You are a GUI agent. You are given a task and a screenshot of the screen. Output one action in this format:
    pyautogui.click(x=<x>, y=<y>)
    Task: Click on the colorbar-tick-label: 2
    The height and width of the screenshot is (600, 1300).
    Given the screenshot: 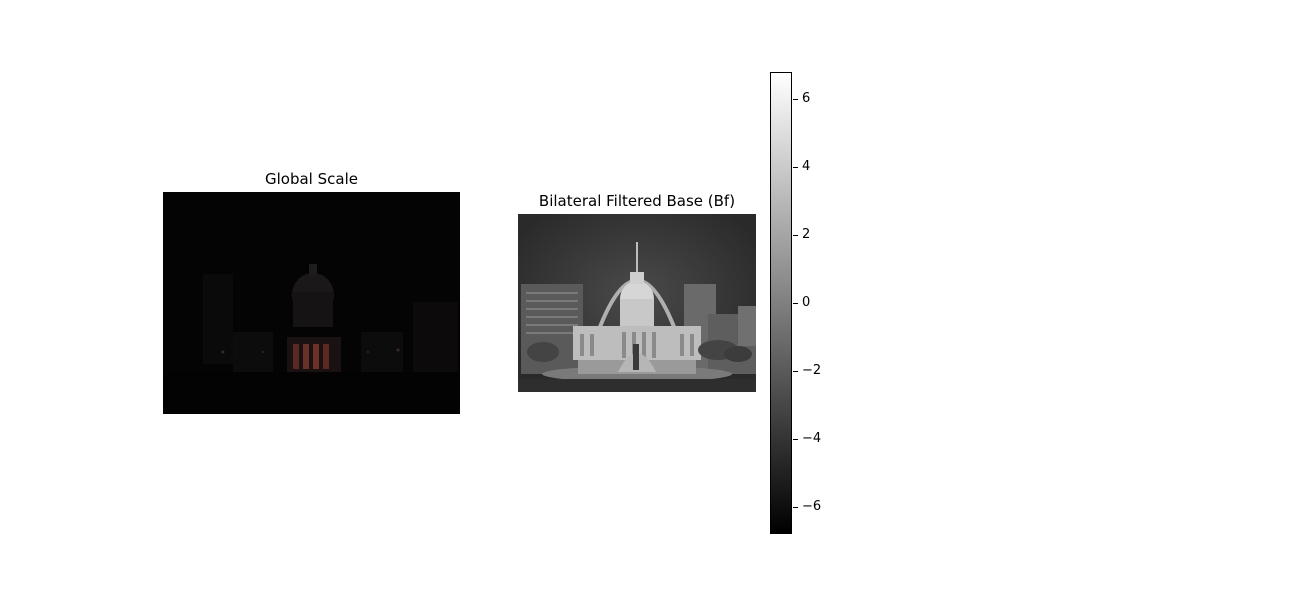 What is the action you would take?
    pyautogui.click(x=806, y=234)
    